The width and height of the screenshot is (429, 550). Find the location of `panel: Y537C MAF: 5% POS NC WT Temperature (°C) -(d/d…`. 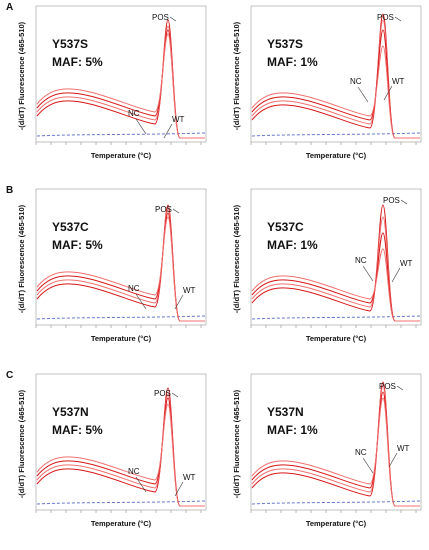

panel: Y537C MAF: 5% POS NC WT Temperature (°C) -(d/d… is located at coordinates (112, 265).